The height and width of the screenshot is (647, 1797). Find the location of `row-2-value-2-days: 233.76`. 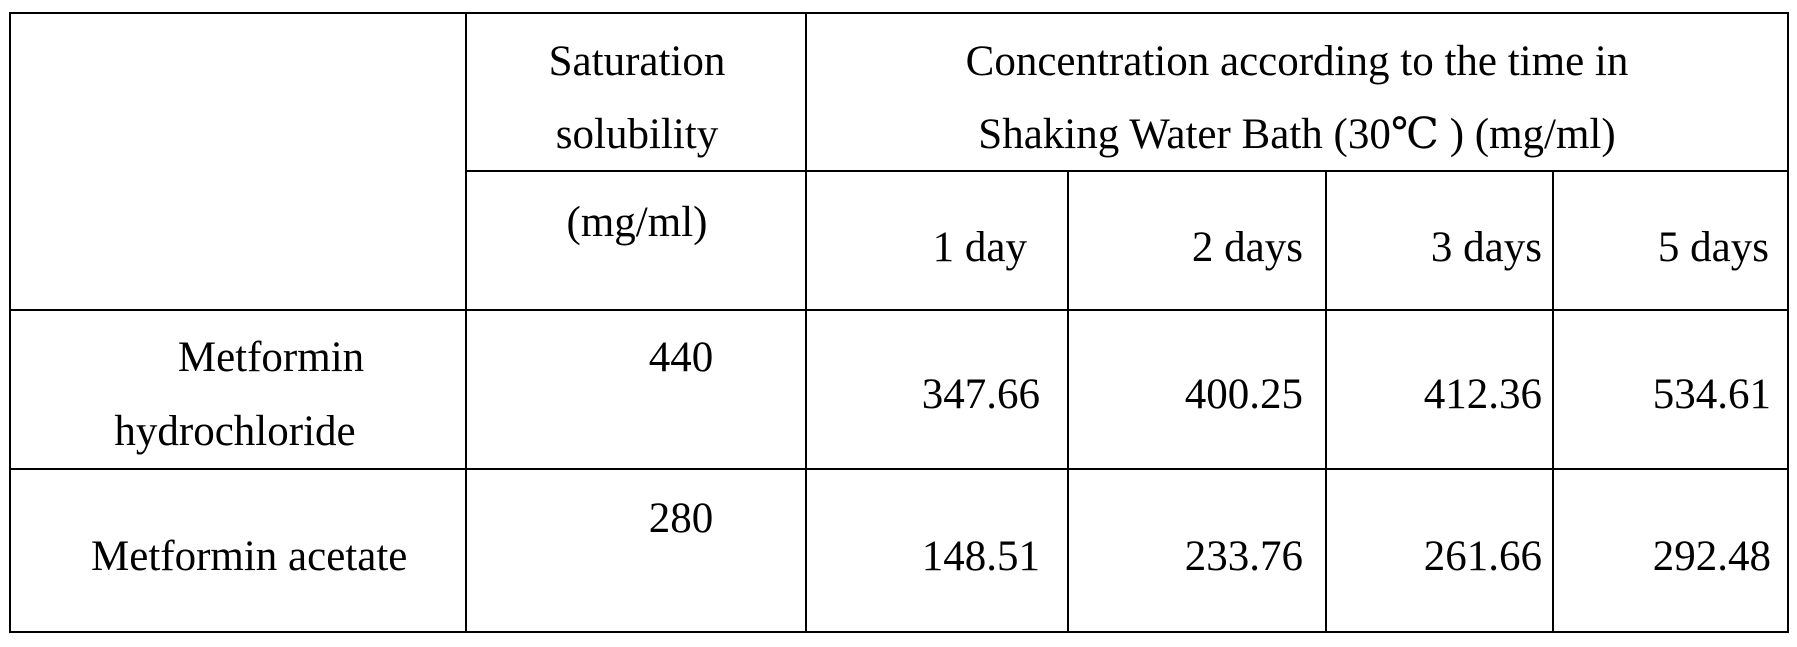

row-2-value-2-days: 233.76 is located at coordinates (1244, 556).